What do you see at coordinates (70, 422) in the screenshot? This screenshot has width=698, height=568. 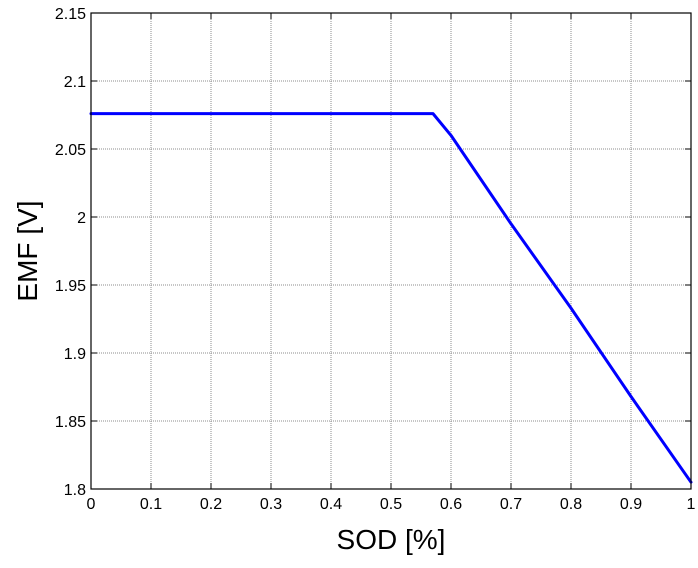 I see `y-tick-label: 1.85` at bounding box center [70, 422].